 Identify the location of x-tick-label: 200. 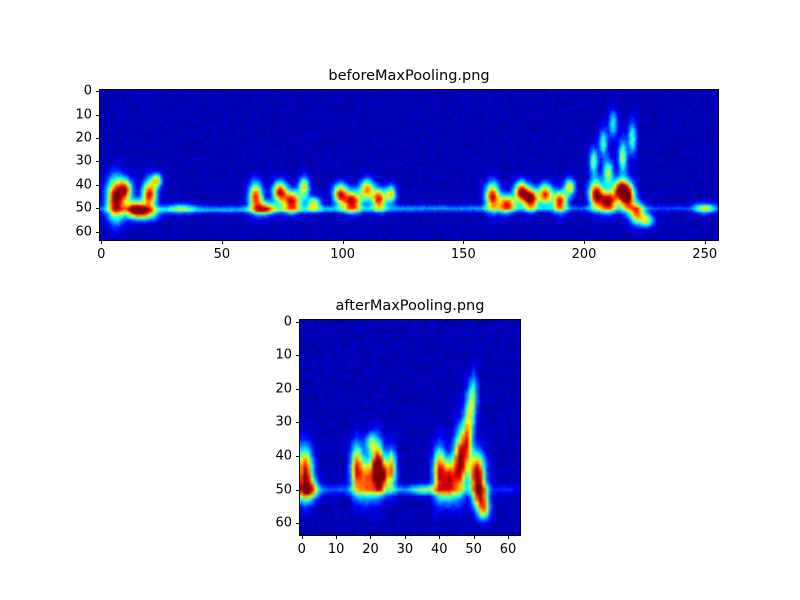
(584, 254).